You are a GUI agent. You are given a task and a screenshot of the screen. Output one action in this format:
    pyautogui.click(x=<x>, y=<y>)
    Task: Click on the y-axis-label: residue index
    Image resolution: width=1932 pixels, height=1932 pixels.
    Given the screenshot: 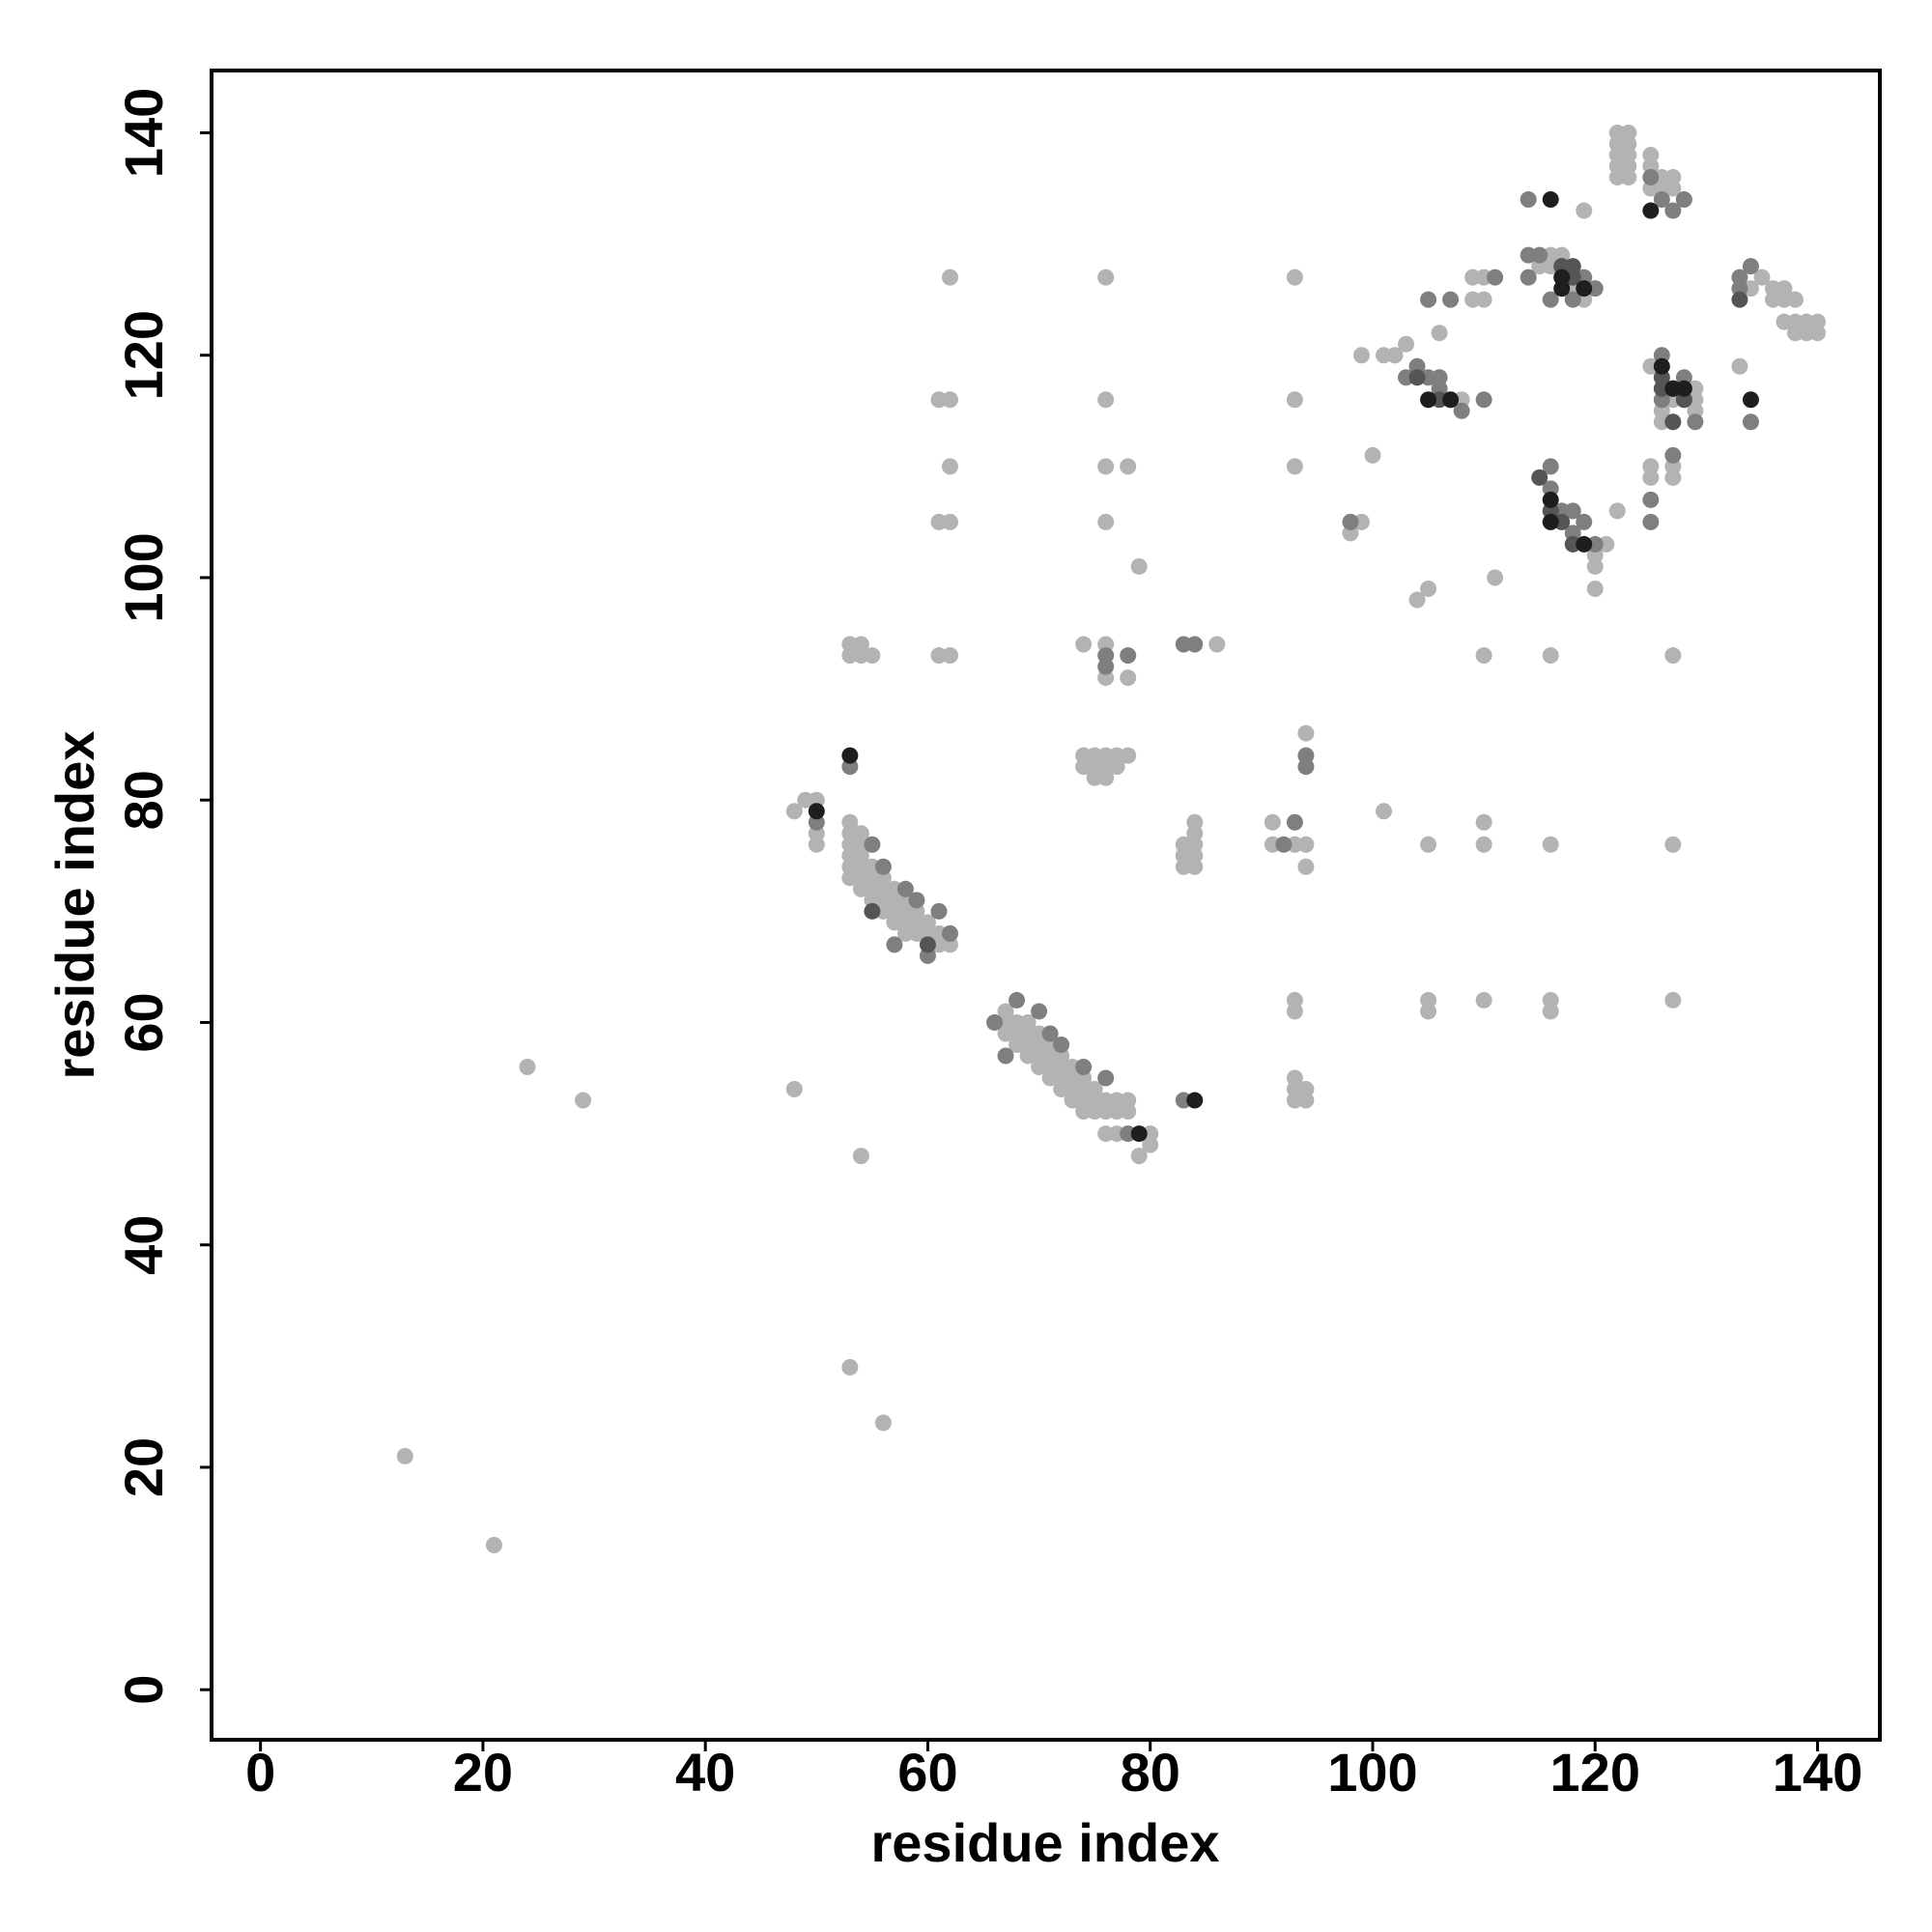 What is the action you would take?
    pyautogui.click(x=74, y=904)
    